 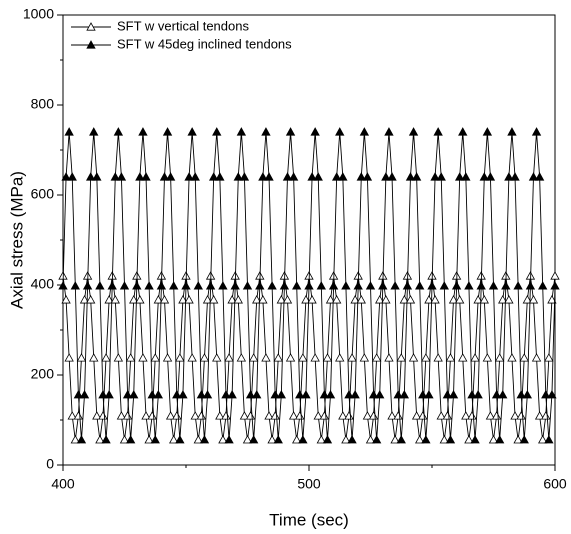 I want to click on legend-marker, so click(x=91, y=44).